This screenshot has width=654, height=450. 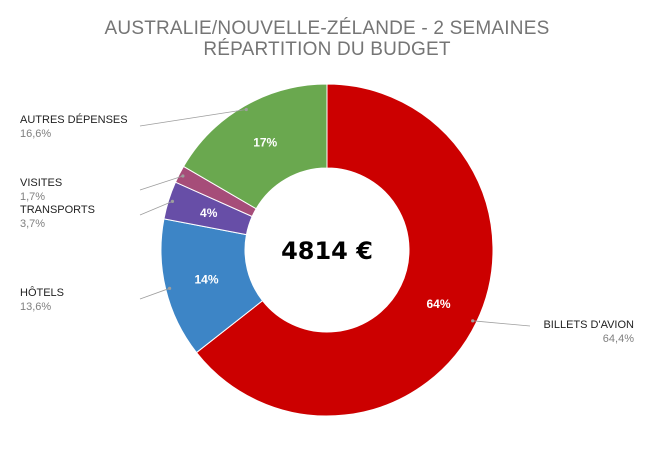 What do you see at coordinates (32, 224) in the screenshot?
I see `slice-value-label: 3,7%` at bounding box center [32, 224].